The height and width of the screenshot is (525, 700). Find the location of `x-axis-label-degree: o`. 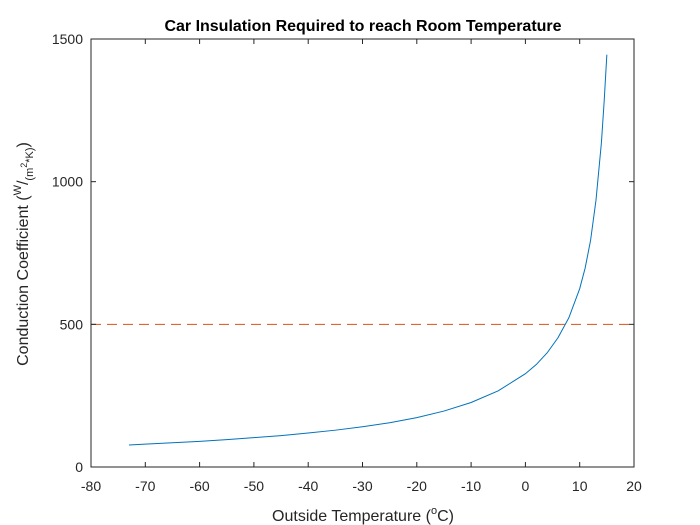

x-axis-label-degree: o is located at coordinates (434, 511).